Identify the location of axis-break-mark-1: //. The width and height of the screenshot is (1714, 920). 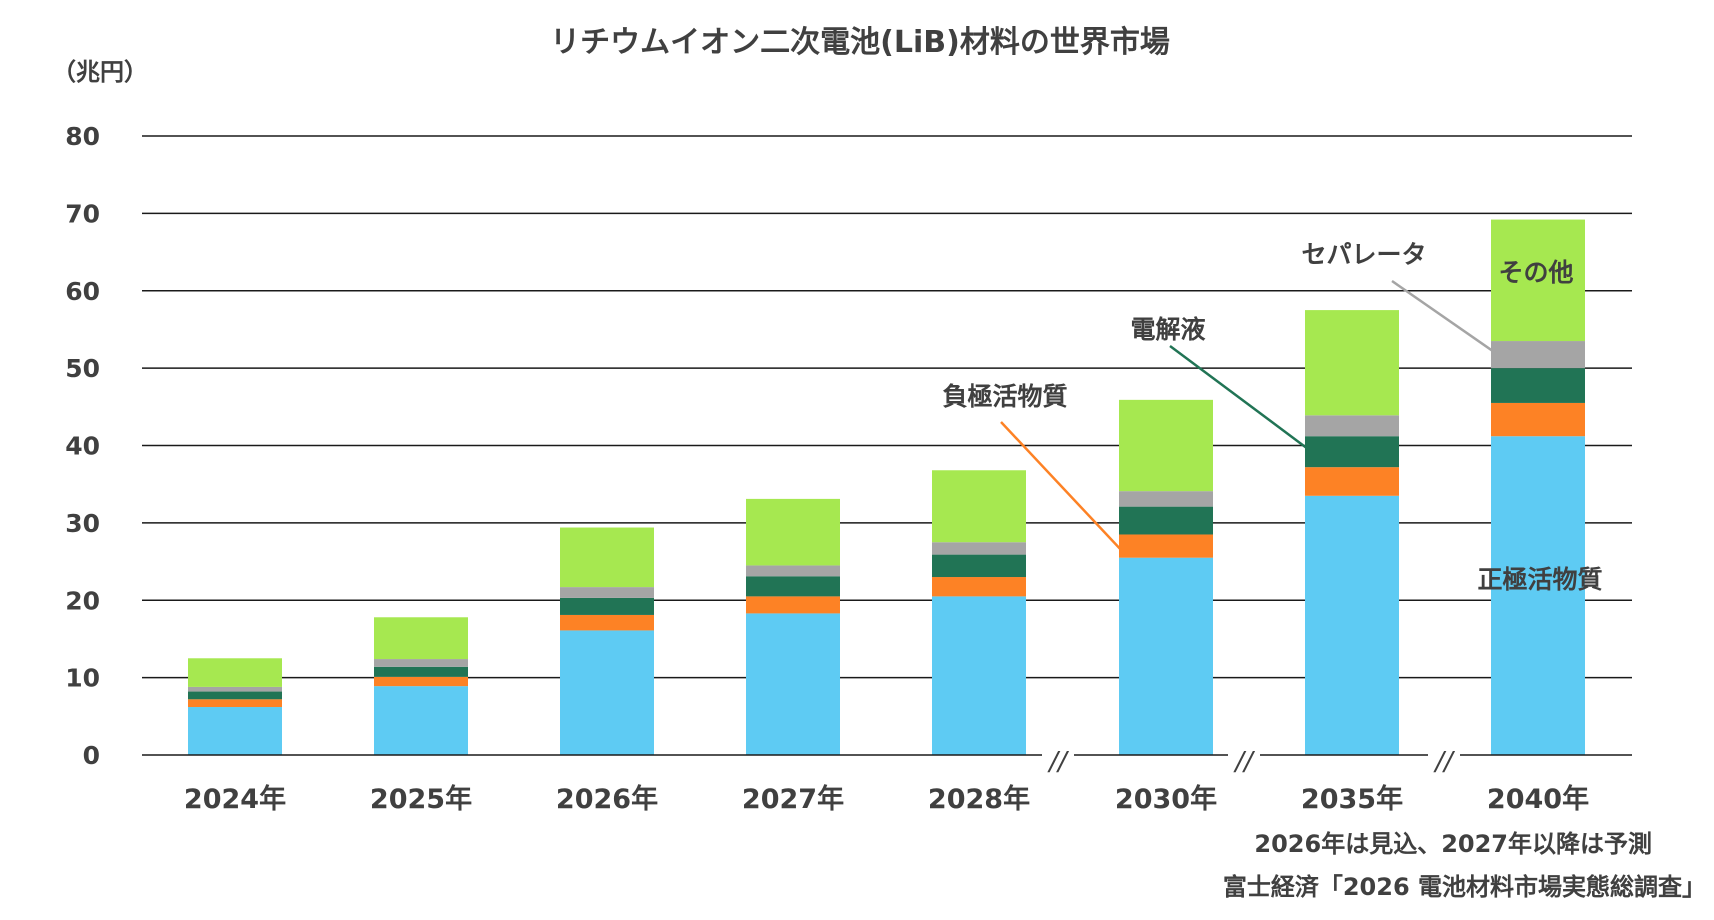
(1244, 762).